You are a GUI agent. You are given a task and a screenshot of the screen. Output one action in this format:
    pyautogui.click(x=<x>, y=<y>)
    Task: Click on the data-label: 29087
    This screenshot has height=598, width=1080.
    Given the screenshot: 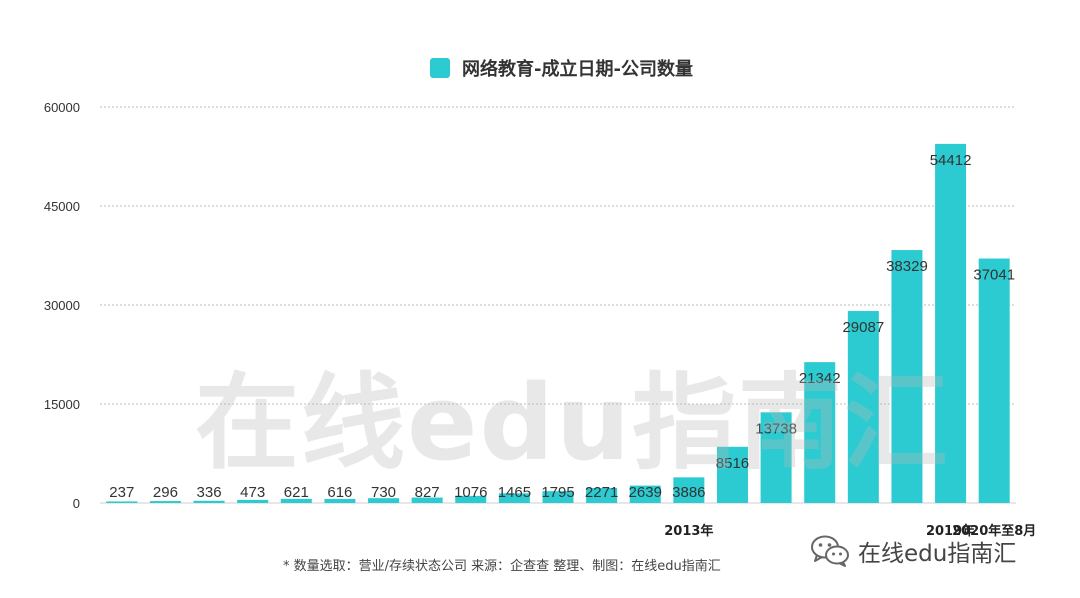 What is the action you would take?
    pyautogui.click(x=863, y=327)
    